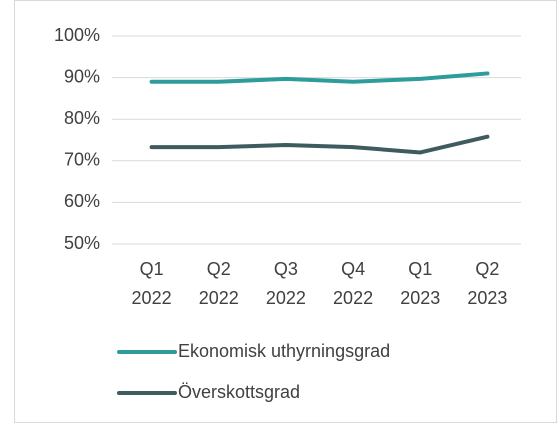 The height and width of the screenshot is (423, 557). I want to click on y-tick-label: 80%, so click(82, 118).